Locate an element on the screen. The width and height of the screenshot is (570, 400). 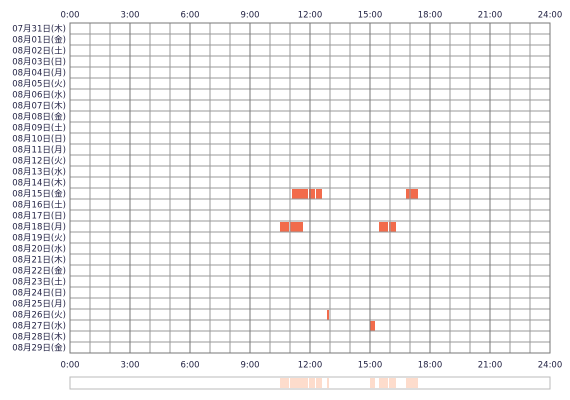
row-label: 08月03日(日) is located at coordinates (39, 63).